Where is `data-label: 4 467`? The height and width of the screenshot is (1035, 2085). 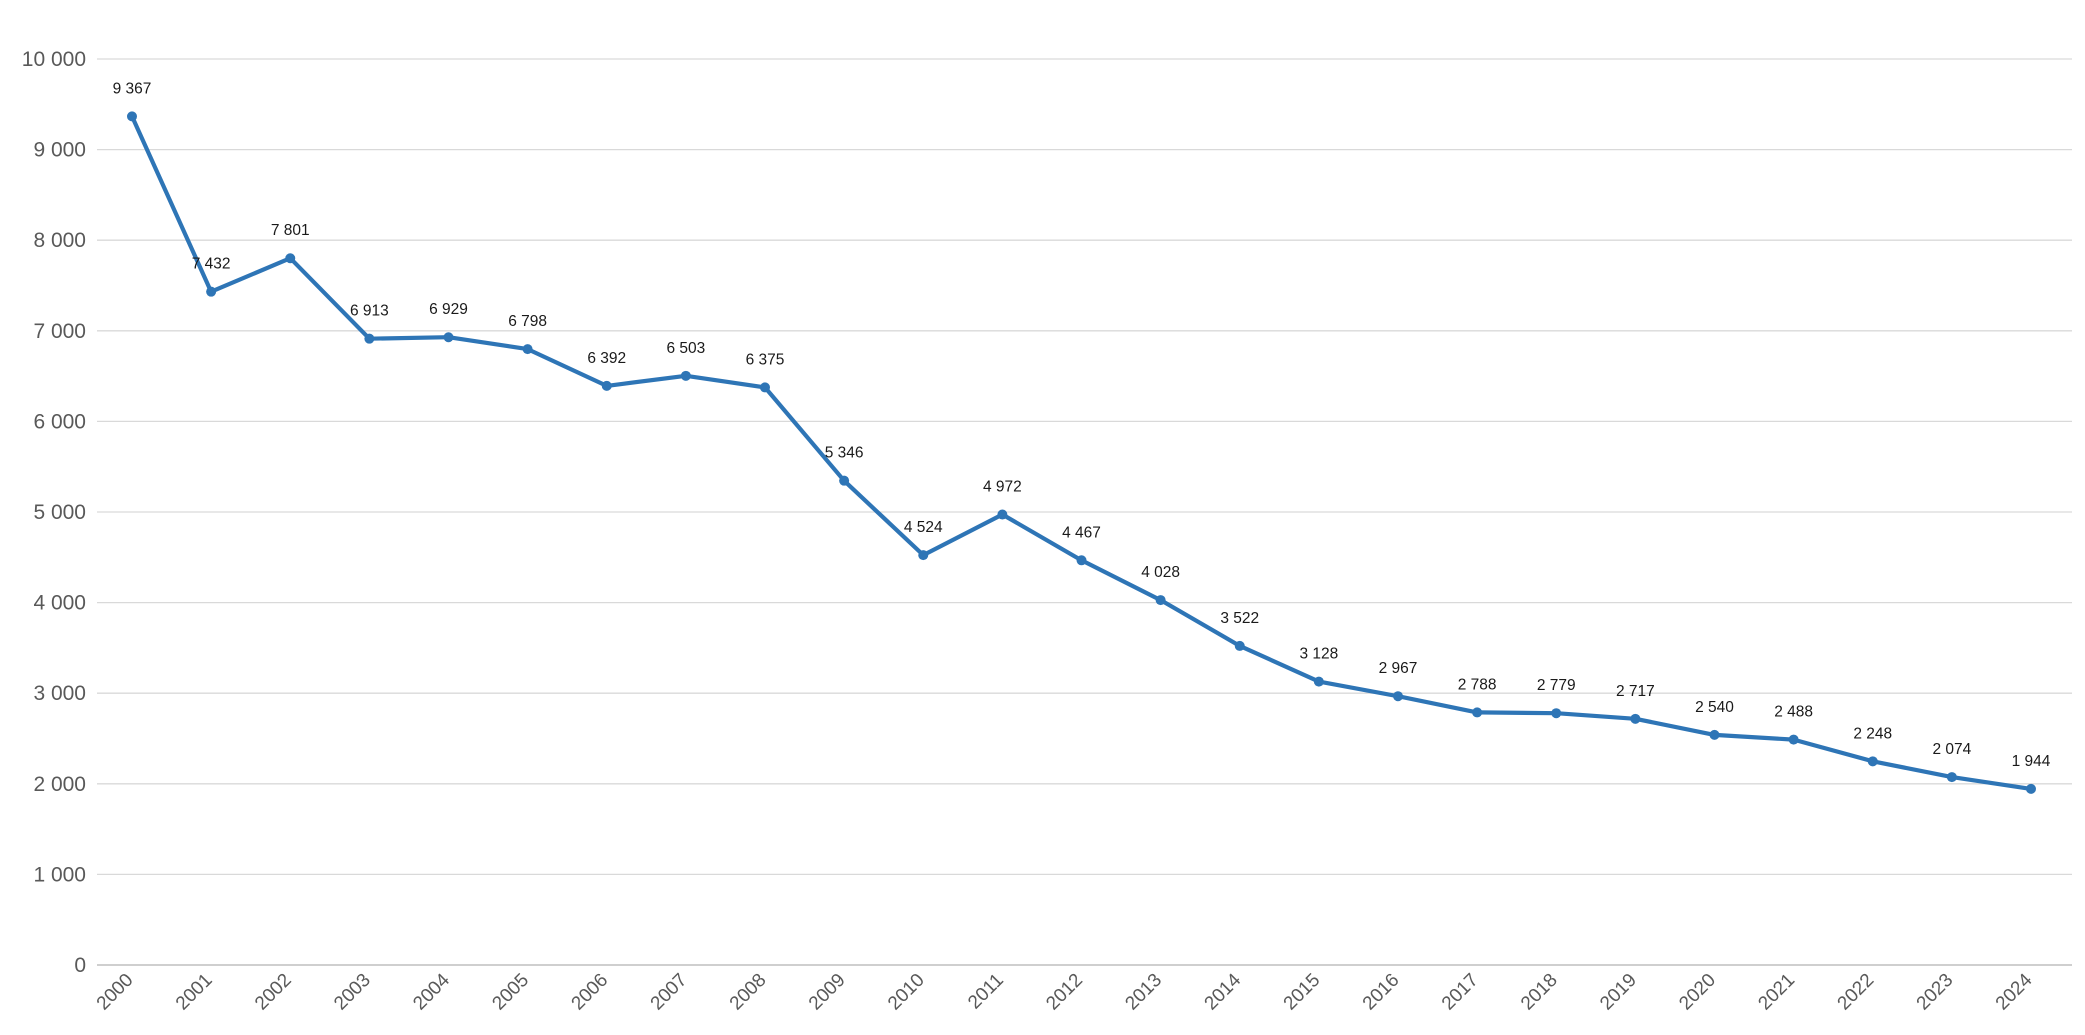
data-label: 4 467 is located at coordinates (1081, 532).